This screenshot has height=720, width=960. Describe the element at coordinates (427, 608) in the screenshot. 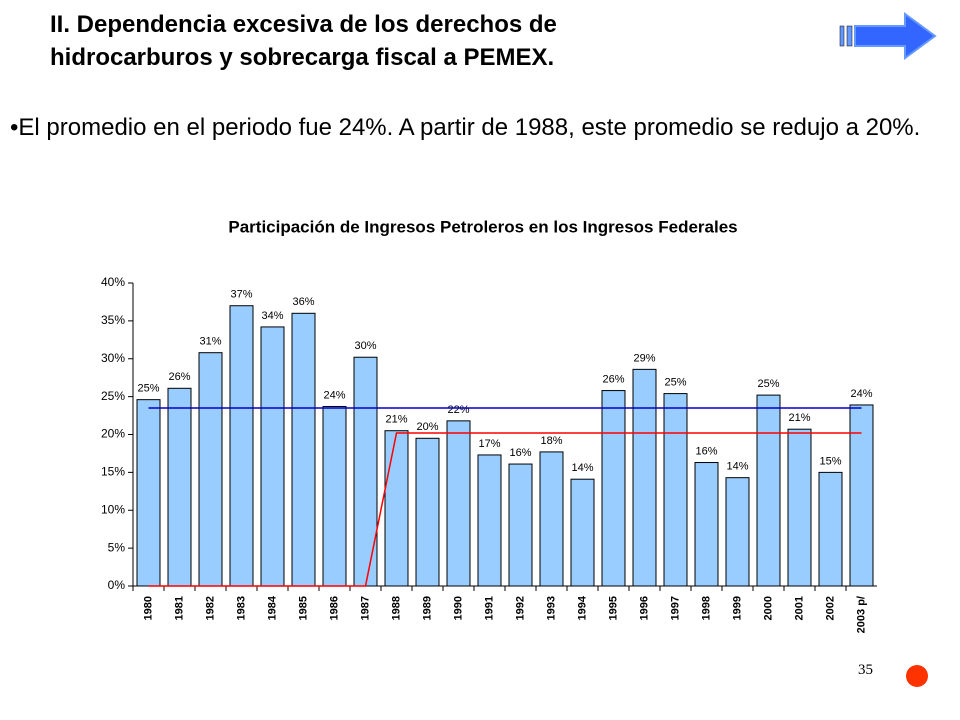

I see `x-tick-label: 1989` at that location.